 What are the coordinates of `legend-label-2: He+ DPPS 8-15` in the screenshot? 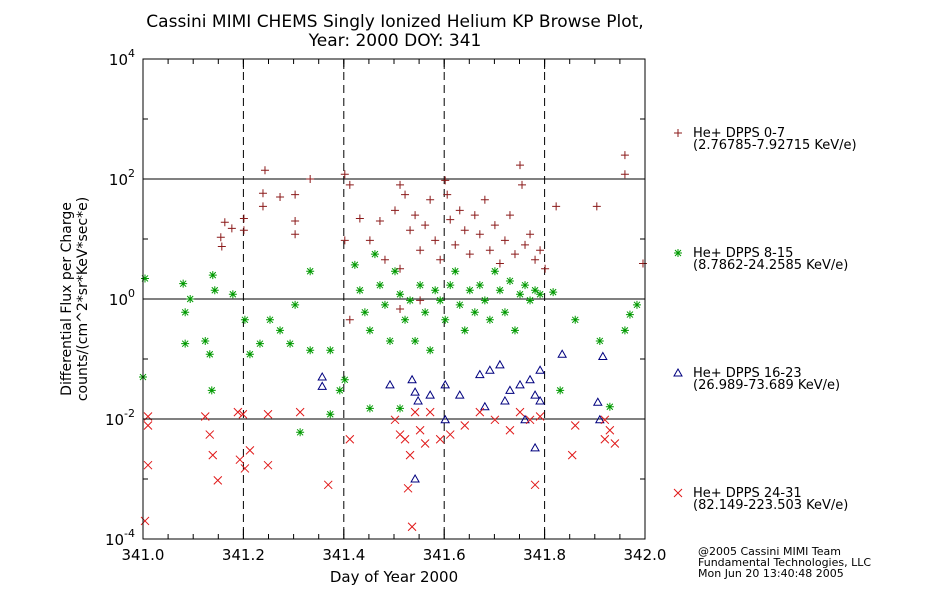 It's located at (743, 253).